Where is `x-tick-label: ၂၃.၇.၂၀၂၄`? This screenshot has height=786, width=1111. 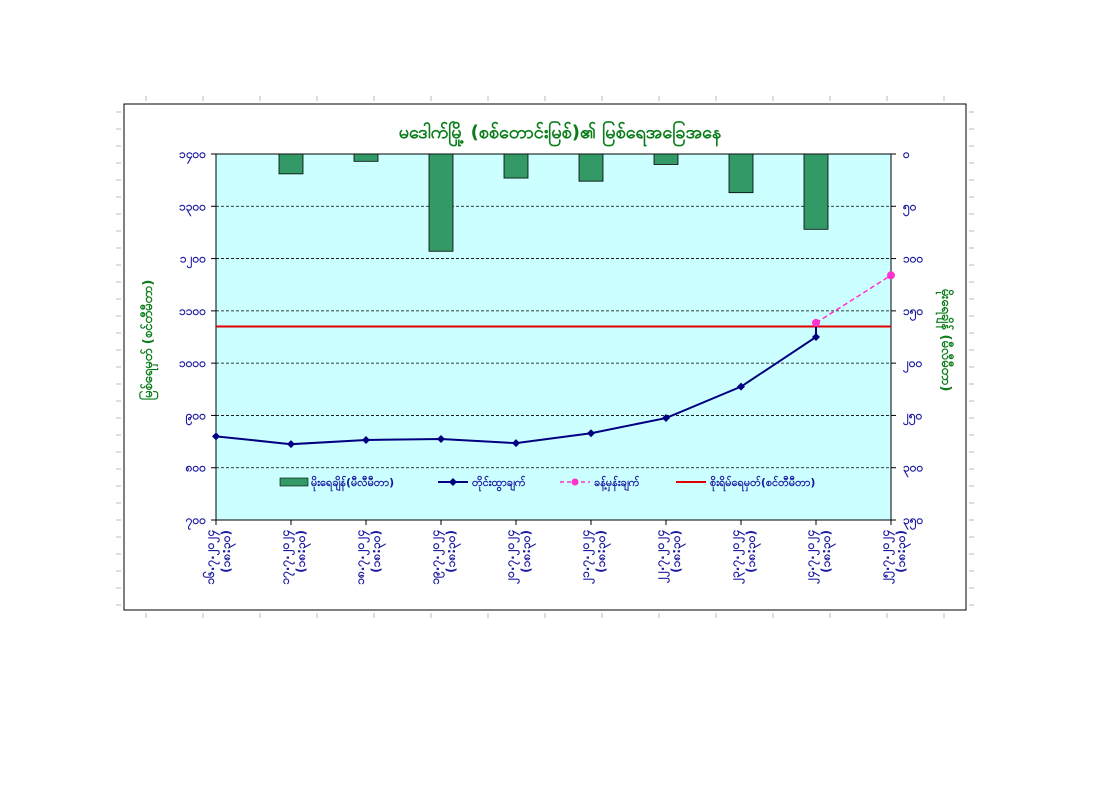 x-tick-label: ၂၃.၇.၂၀၂၄ is located at coordinates (737, 557).